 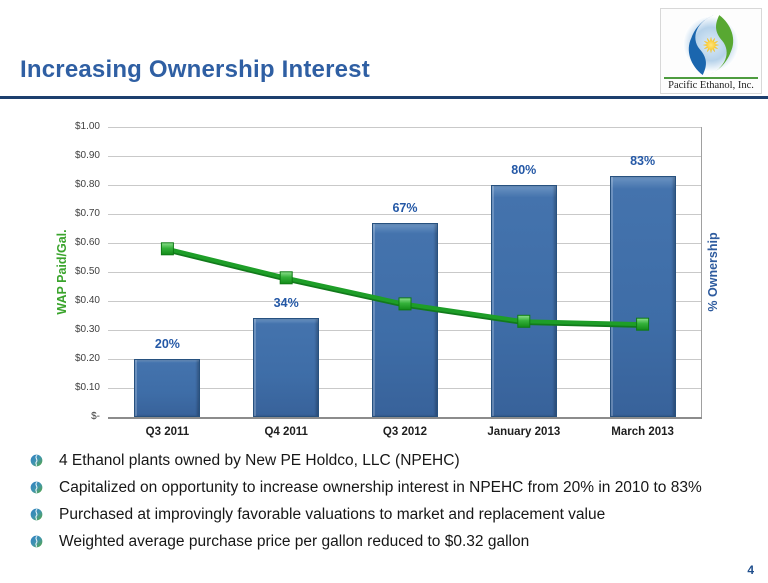 I want to click on y-axis-tick-label: $0.20, so click(x=87, y=358).